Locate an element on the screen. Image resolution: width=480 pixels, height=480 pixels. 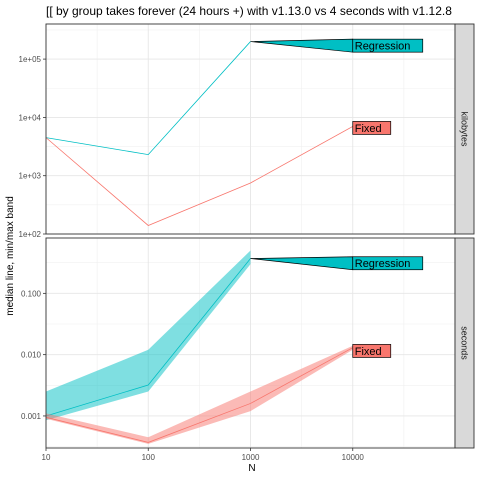
x-tick-label: 100 is located at coordinates (149, 457).